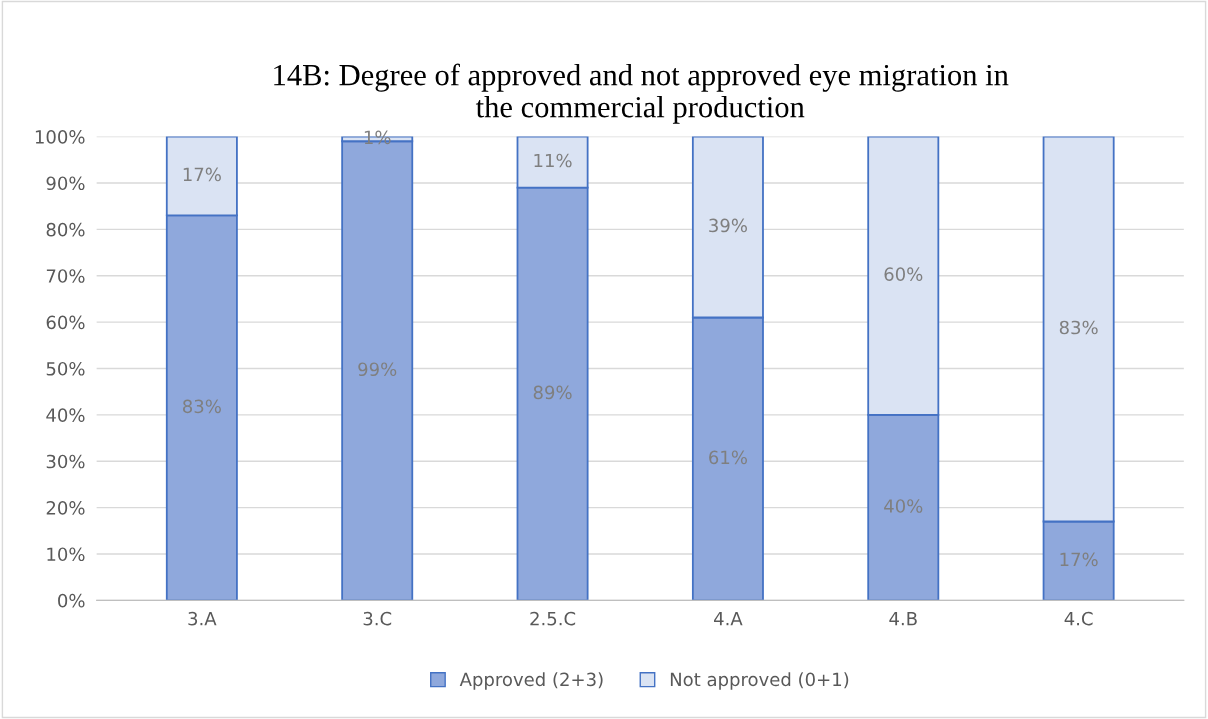 This screenshot has height=719, width=1208. Describe the element at coordinates (66, 554) in the screenshot. I see `y-tick-label: 10%` at that location.